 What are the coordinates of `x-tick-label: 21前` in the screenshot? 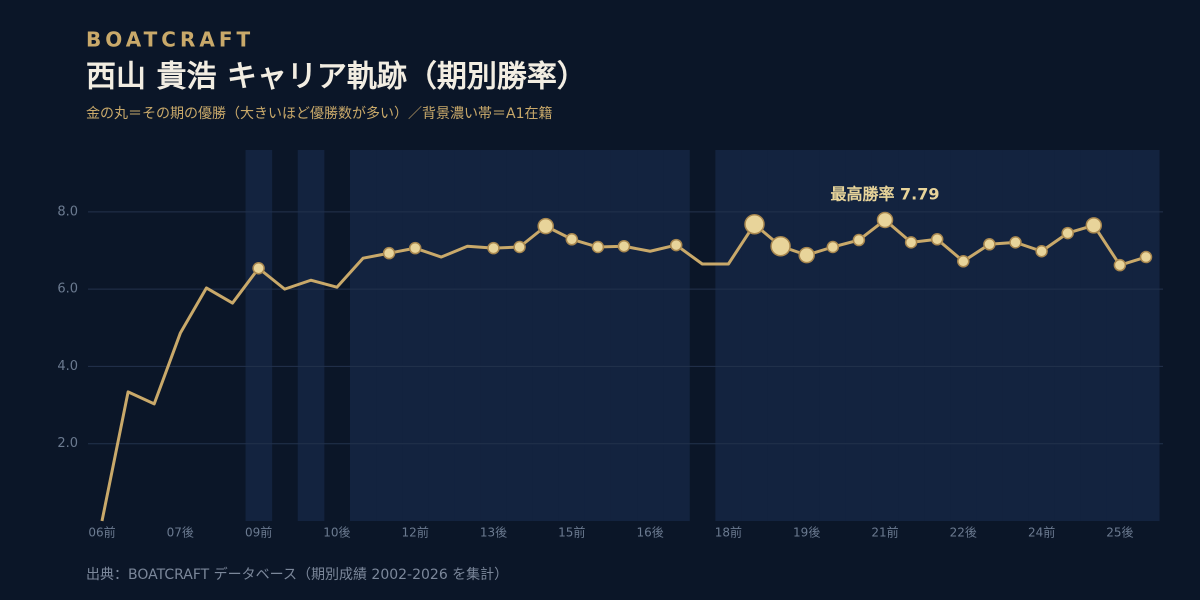 It's located at (884, 532).